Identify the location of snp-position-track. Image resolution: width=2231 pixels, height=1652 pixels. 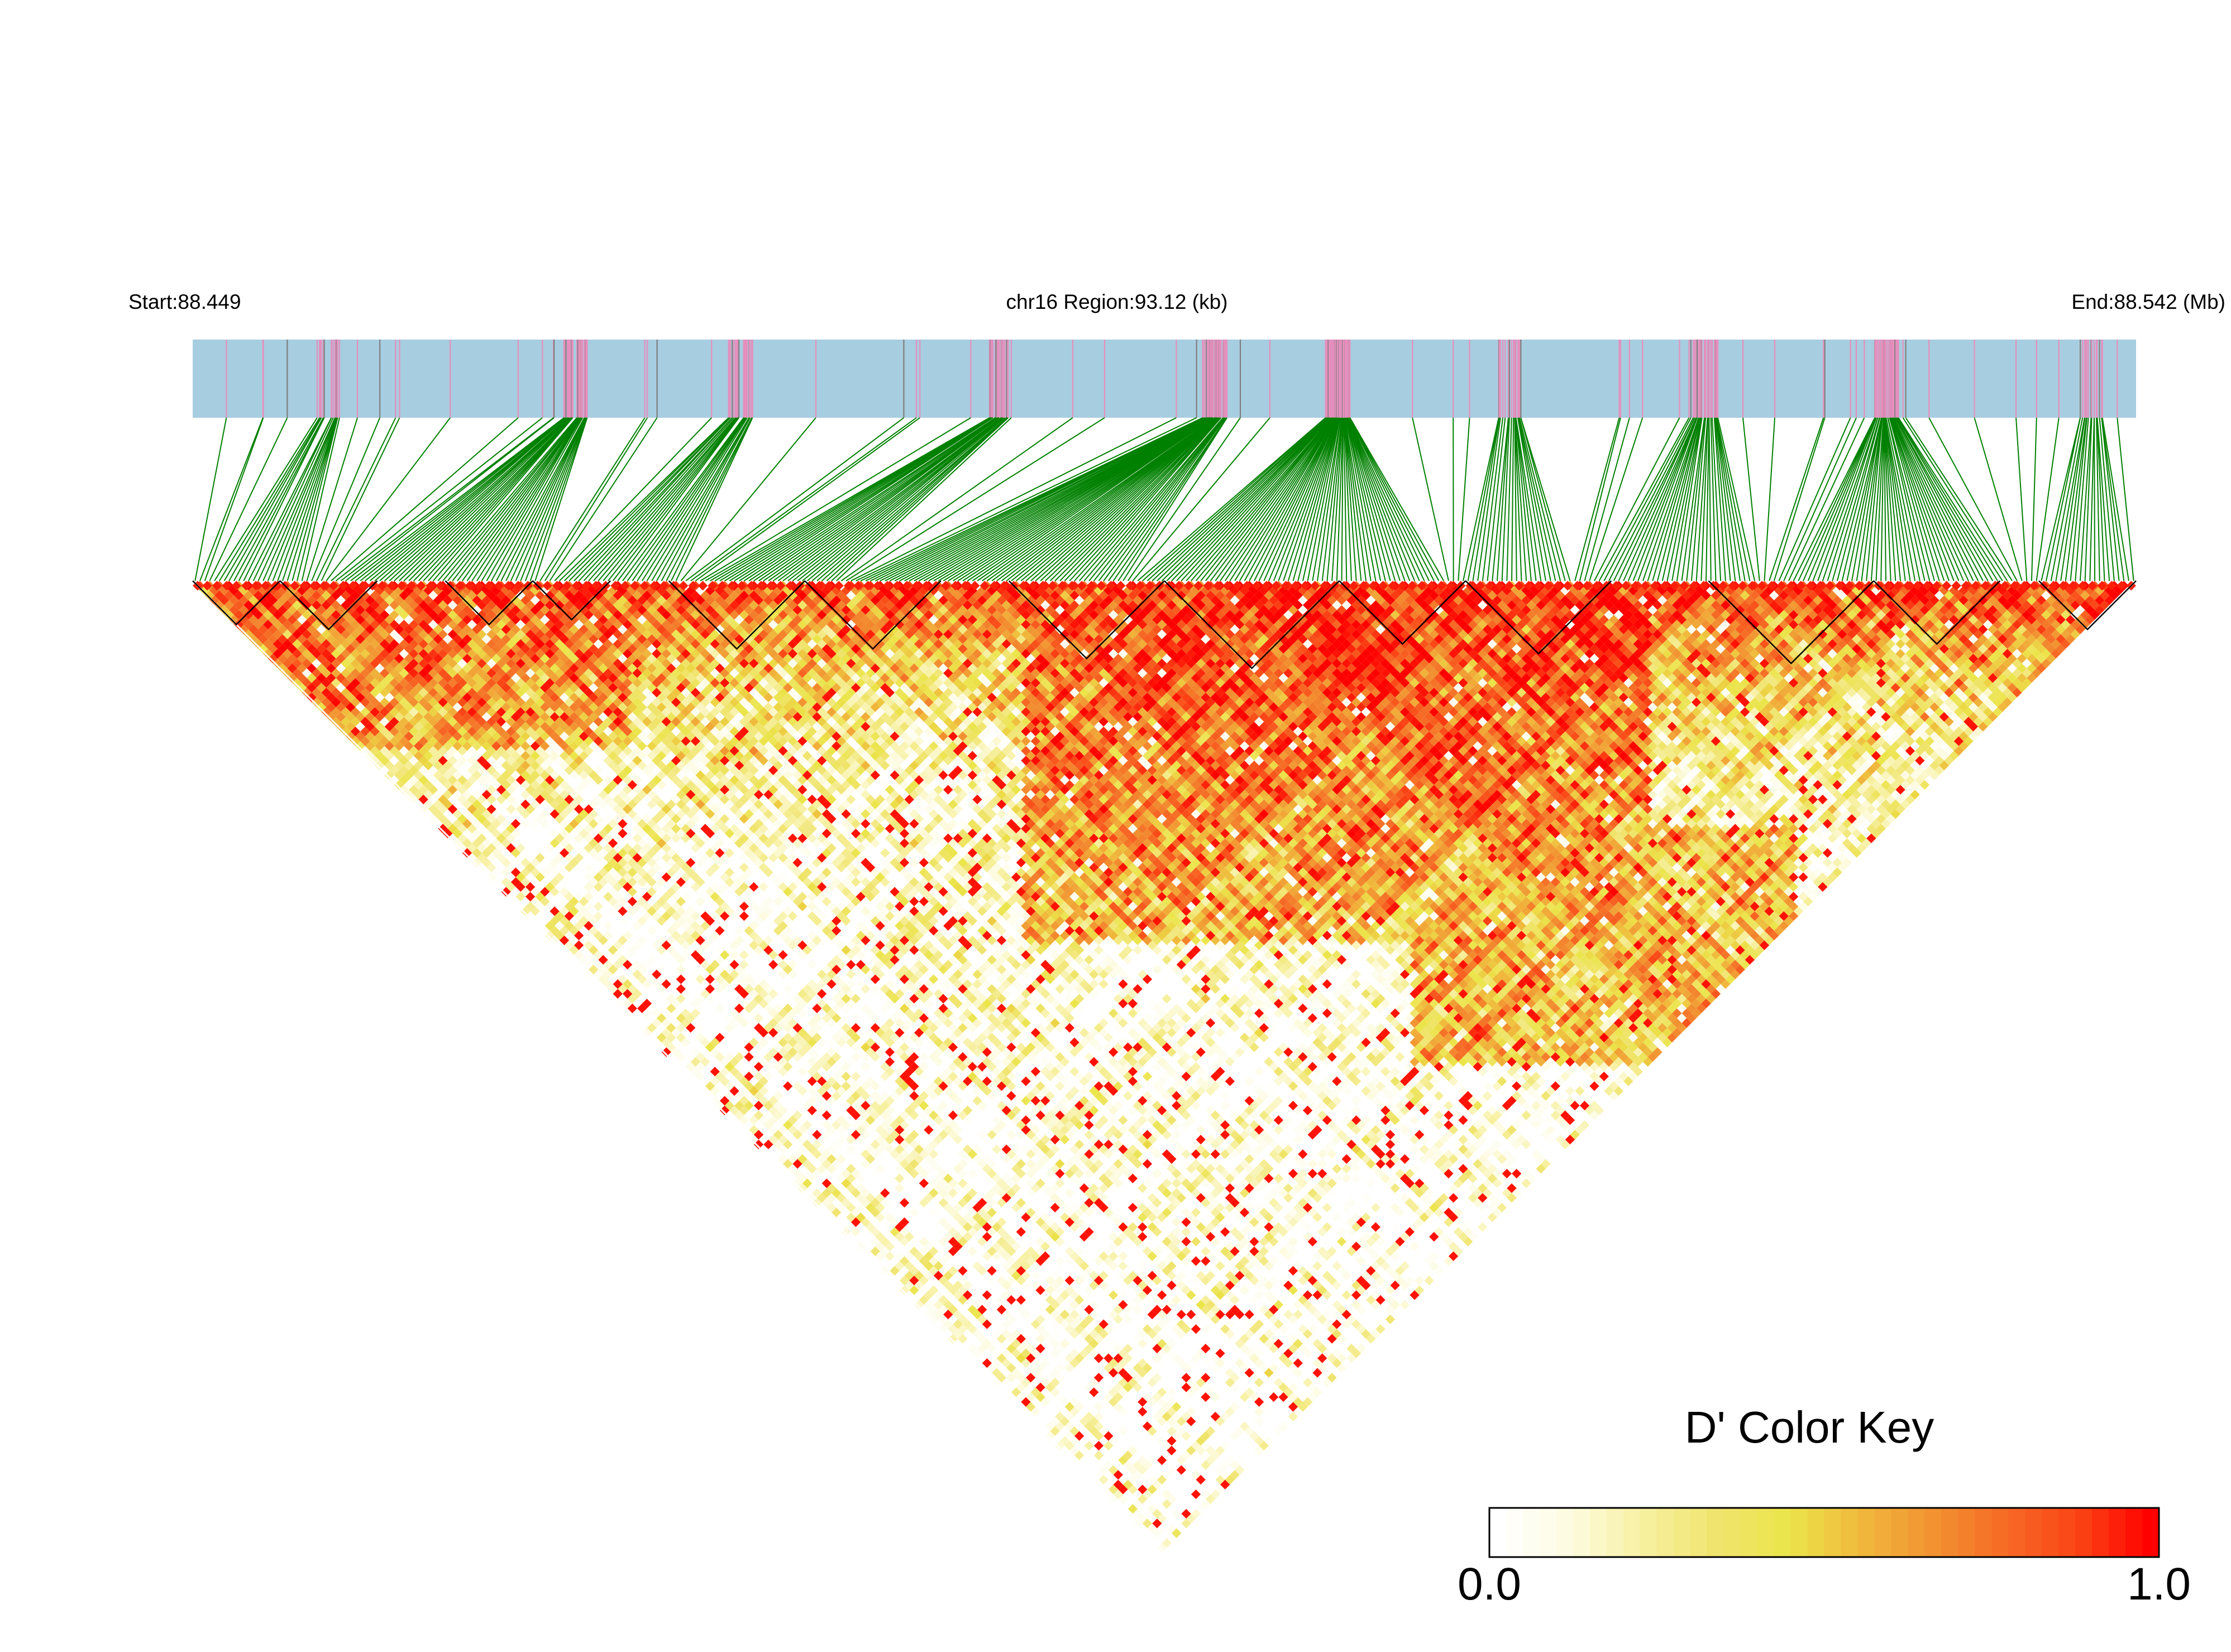
(1164, 379).